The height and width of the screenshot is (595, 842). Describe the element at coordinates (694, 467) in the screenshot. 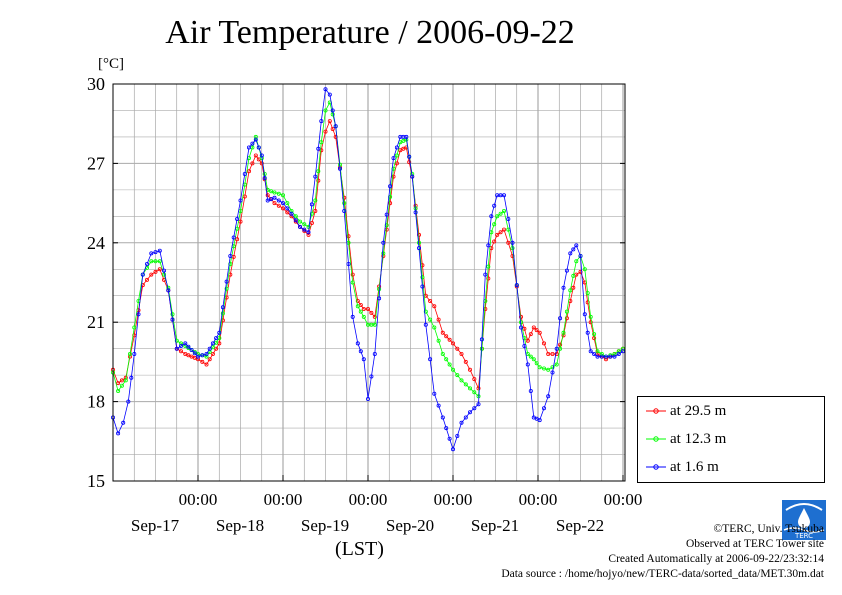

I see `legend-label: at 1.6 m` at that location.